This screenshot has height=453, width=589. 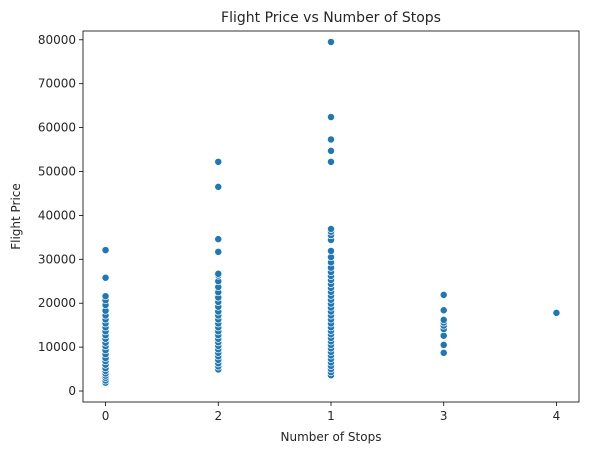 What do you see at coordinates (57, 303) in the screenshot?
I see `y-tick-label: 20000` at bounding box center [57, 303].